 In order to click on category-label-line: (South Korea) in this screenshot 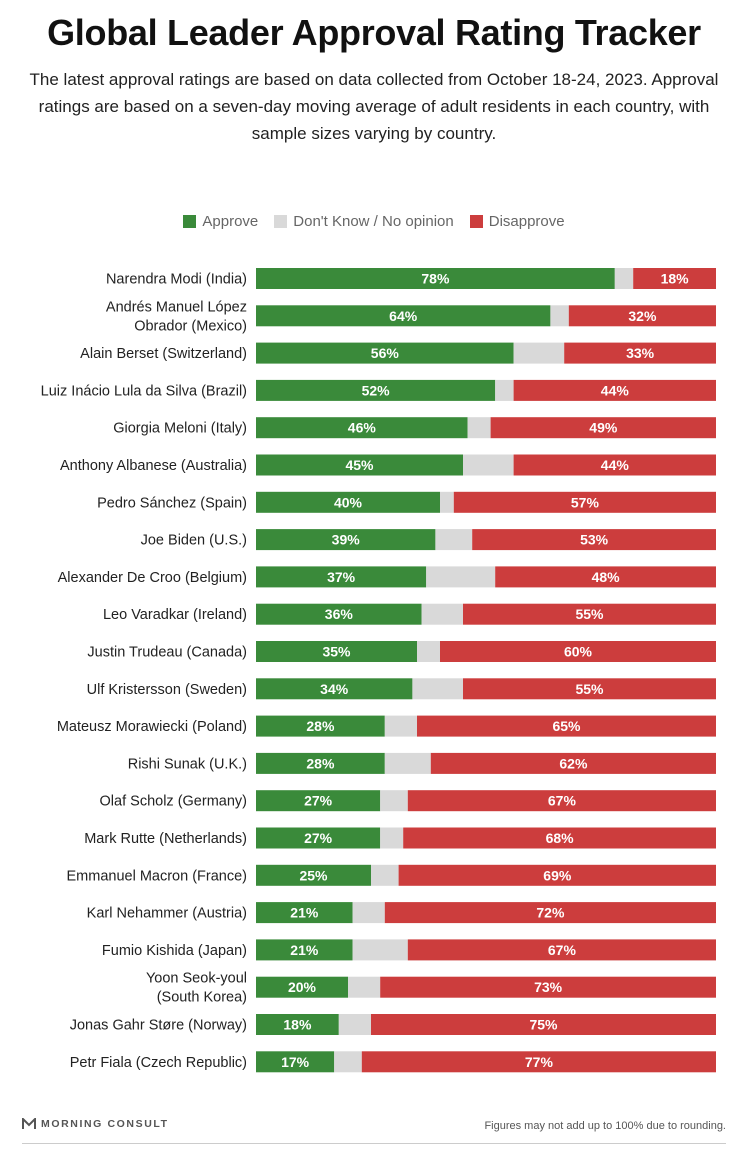, I will do `click(202, 998)`.